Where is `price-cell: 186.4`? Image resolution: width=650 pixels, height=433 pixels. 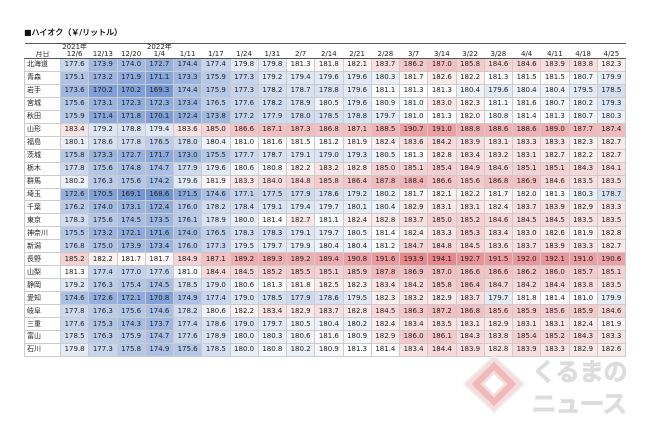 price-cell: 186.4 is located at coordinates (470, 285).